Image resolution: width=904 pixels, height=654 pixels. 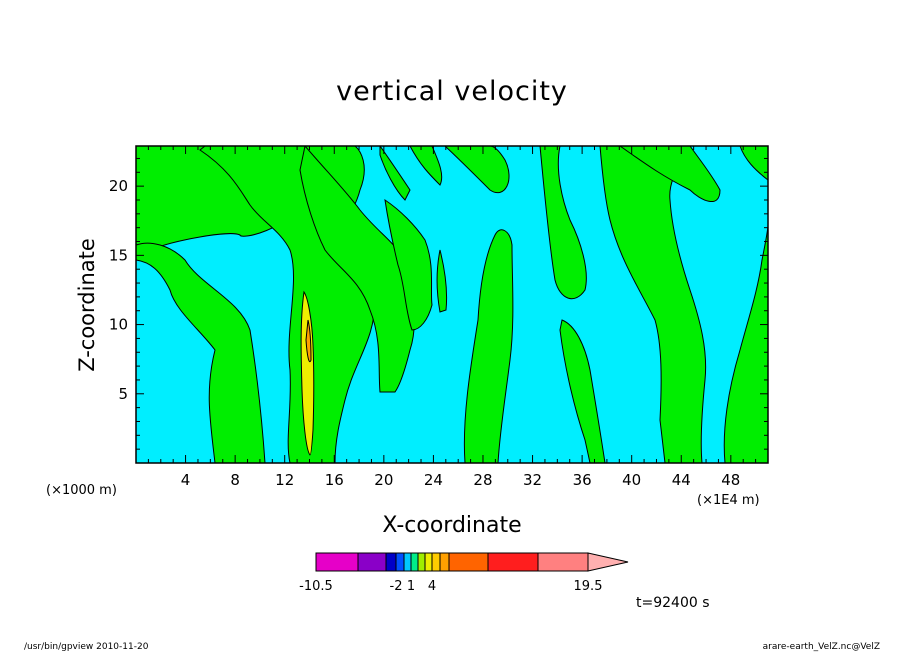 I want to click on updraft-core, so click(x=307, y=373).